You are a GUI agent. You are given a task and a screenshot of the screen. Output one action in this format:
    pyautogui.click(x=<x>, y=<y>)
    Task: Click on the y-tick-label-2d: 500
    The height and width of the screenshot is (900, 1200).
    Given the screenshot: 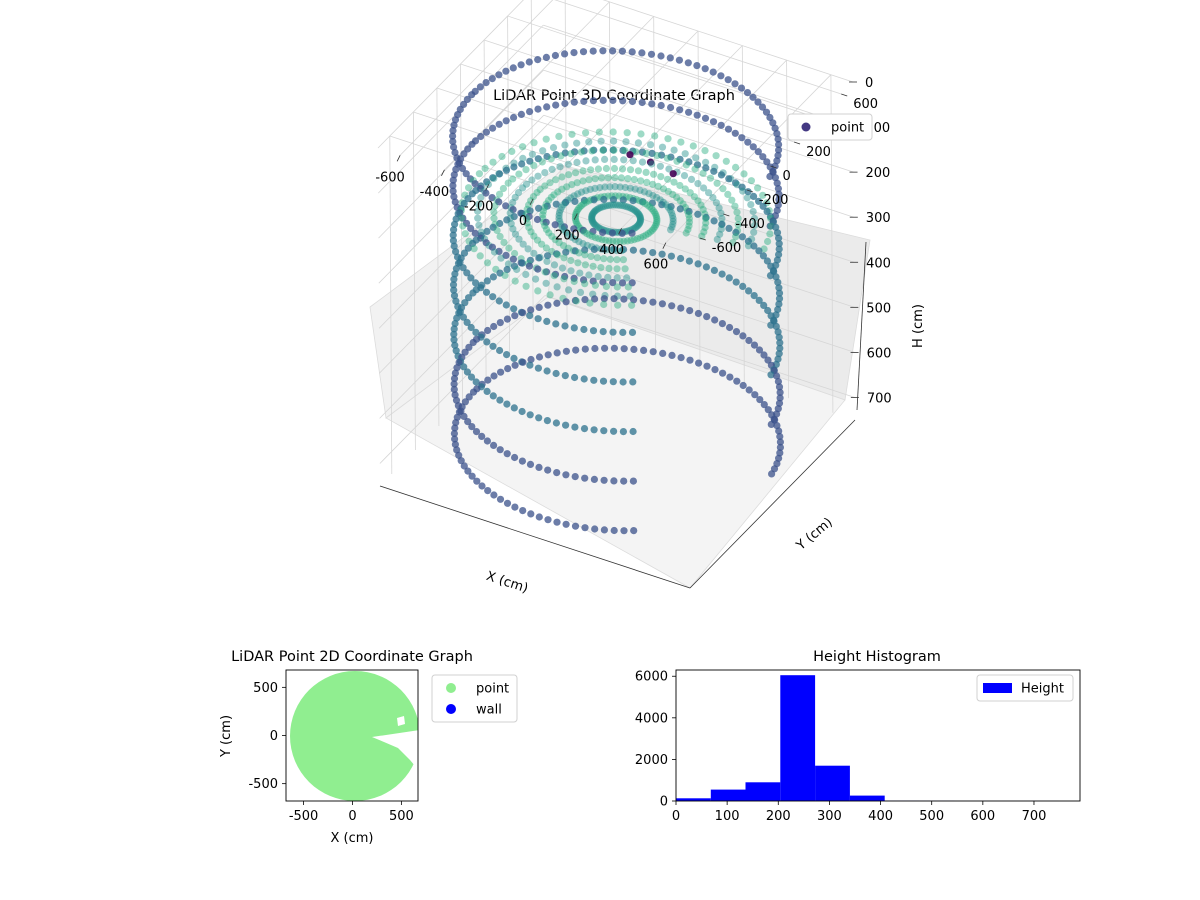 What is the action you would take?
    pyautogui.click(x=265, y=688)
    